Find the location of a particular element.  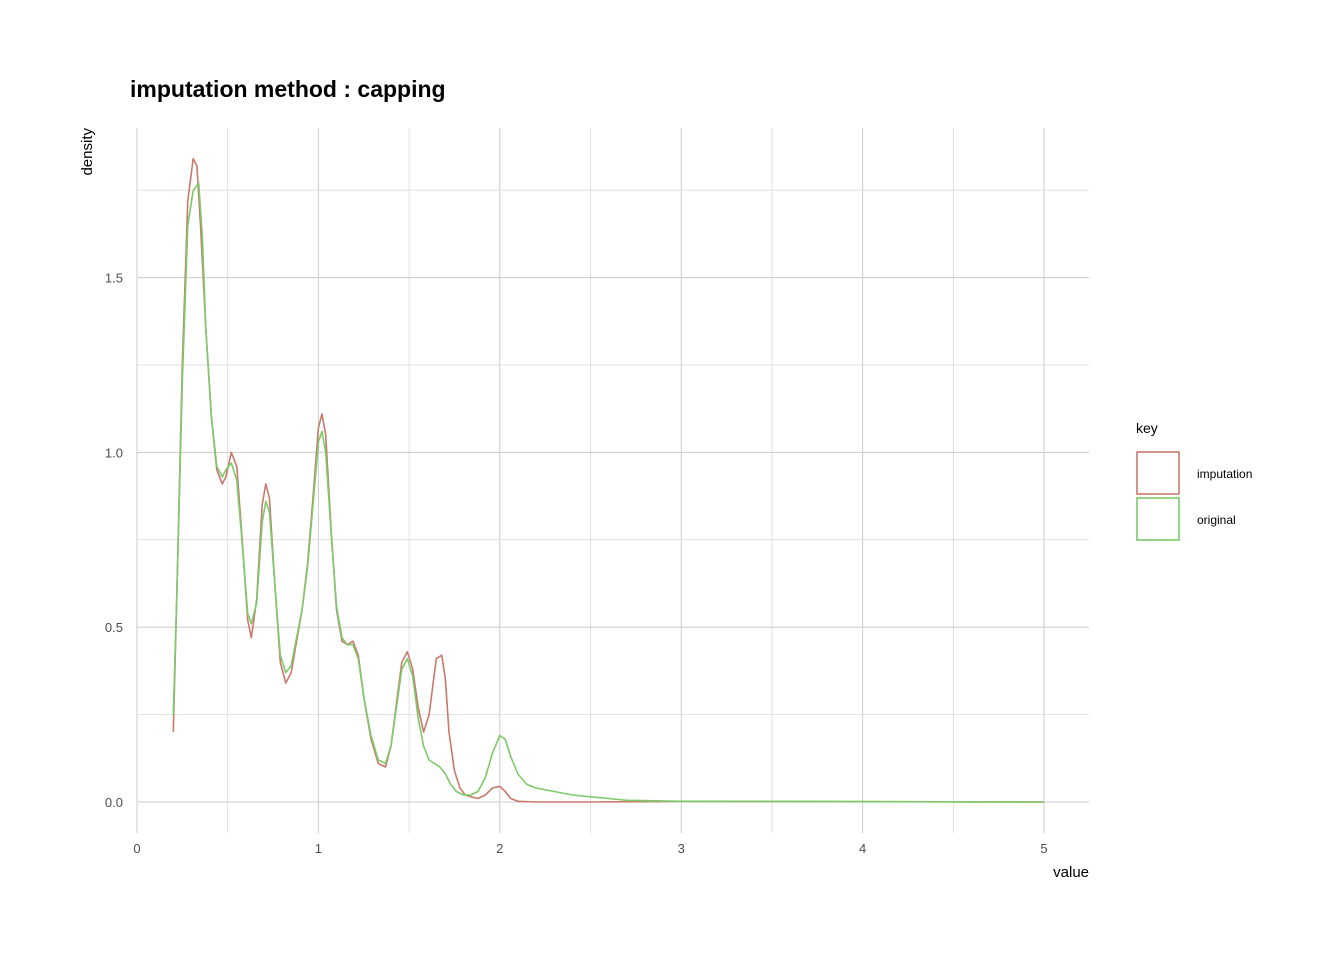

y-tick-label: 1.0 is located at coordinates (114, 452).